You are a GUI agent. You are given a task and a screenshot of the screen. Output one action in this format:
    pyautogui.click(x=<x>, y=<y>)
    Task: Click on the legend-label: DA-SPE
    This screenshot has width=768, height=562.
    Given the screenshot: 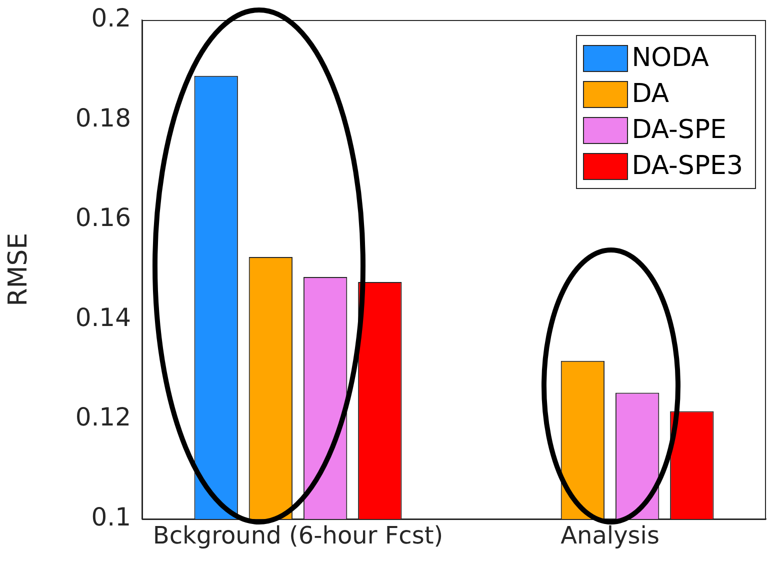 What is the action you would take?
    pyautogui.click(x=679, y=130)
    